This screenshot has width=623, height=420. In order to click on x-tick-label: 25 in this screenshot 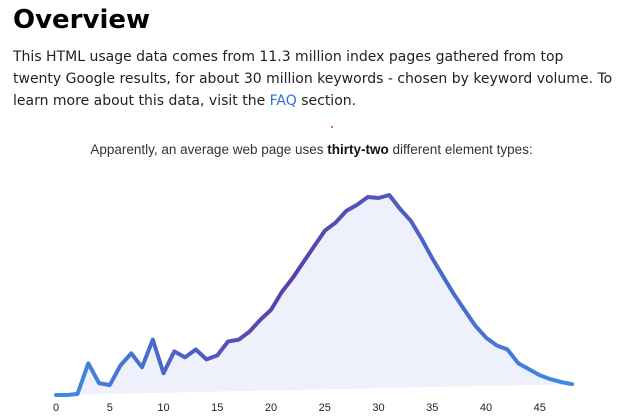, I will do `click(325, 408)`.